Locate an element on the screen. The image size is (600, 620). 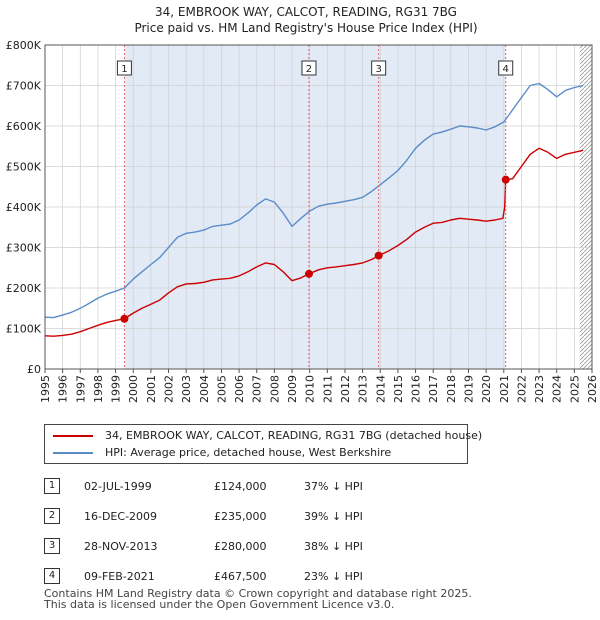
x-tick-label: 2002 is located at coordinates (169, 389).